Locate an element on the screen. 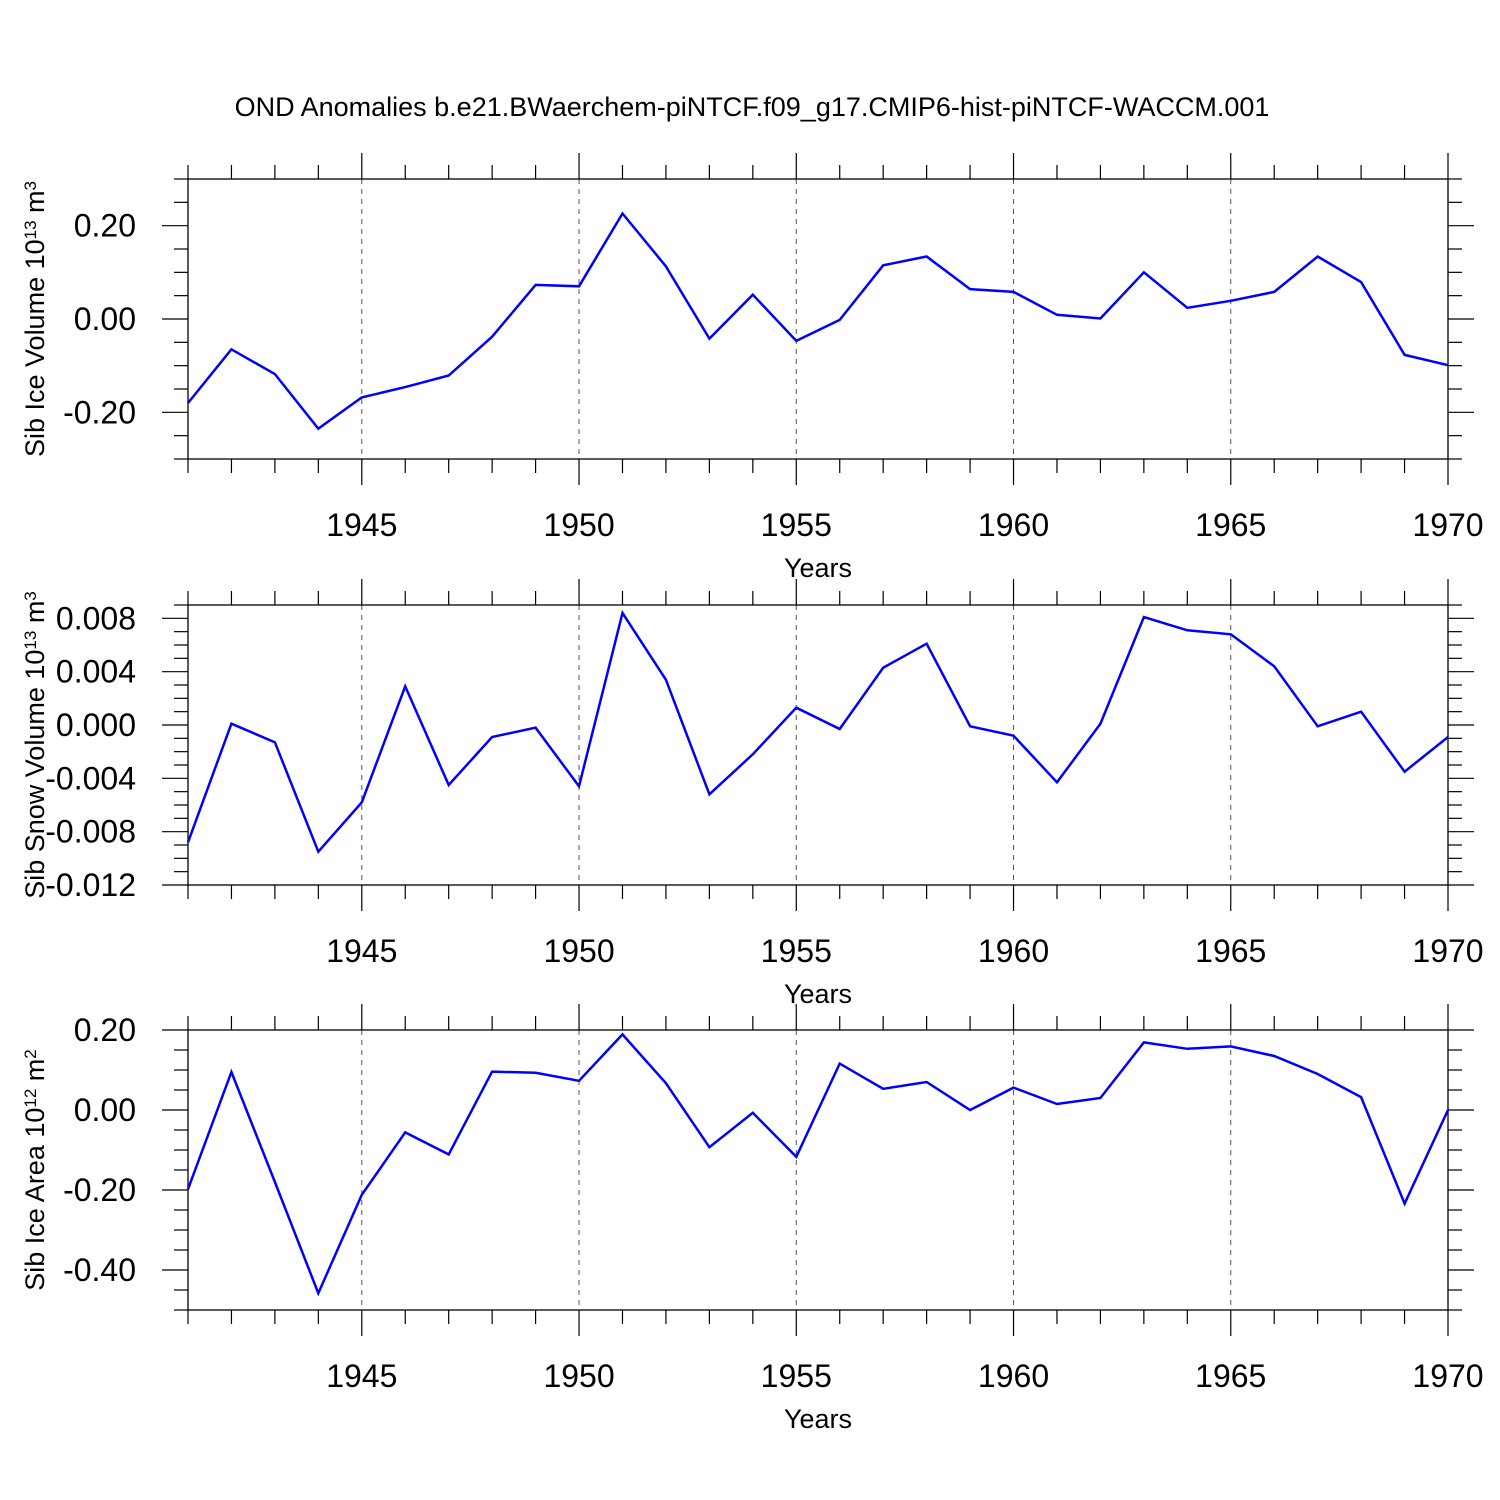 This screenshot has height=1500, width=1500. y-tick-label: -0.40 is located at coordinates (99, 1270).